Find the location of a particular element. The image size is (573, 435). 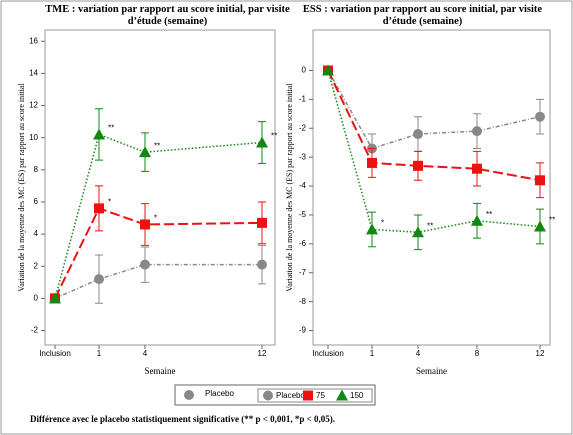

y-tick-label: 2 is located at coordinates (36, 265).